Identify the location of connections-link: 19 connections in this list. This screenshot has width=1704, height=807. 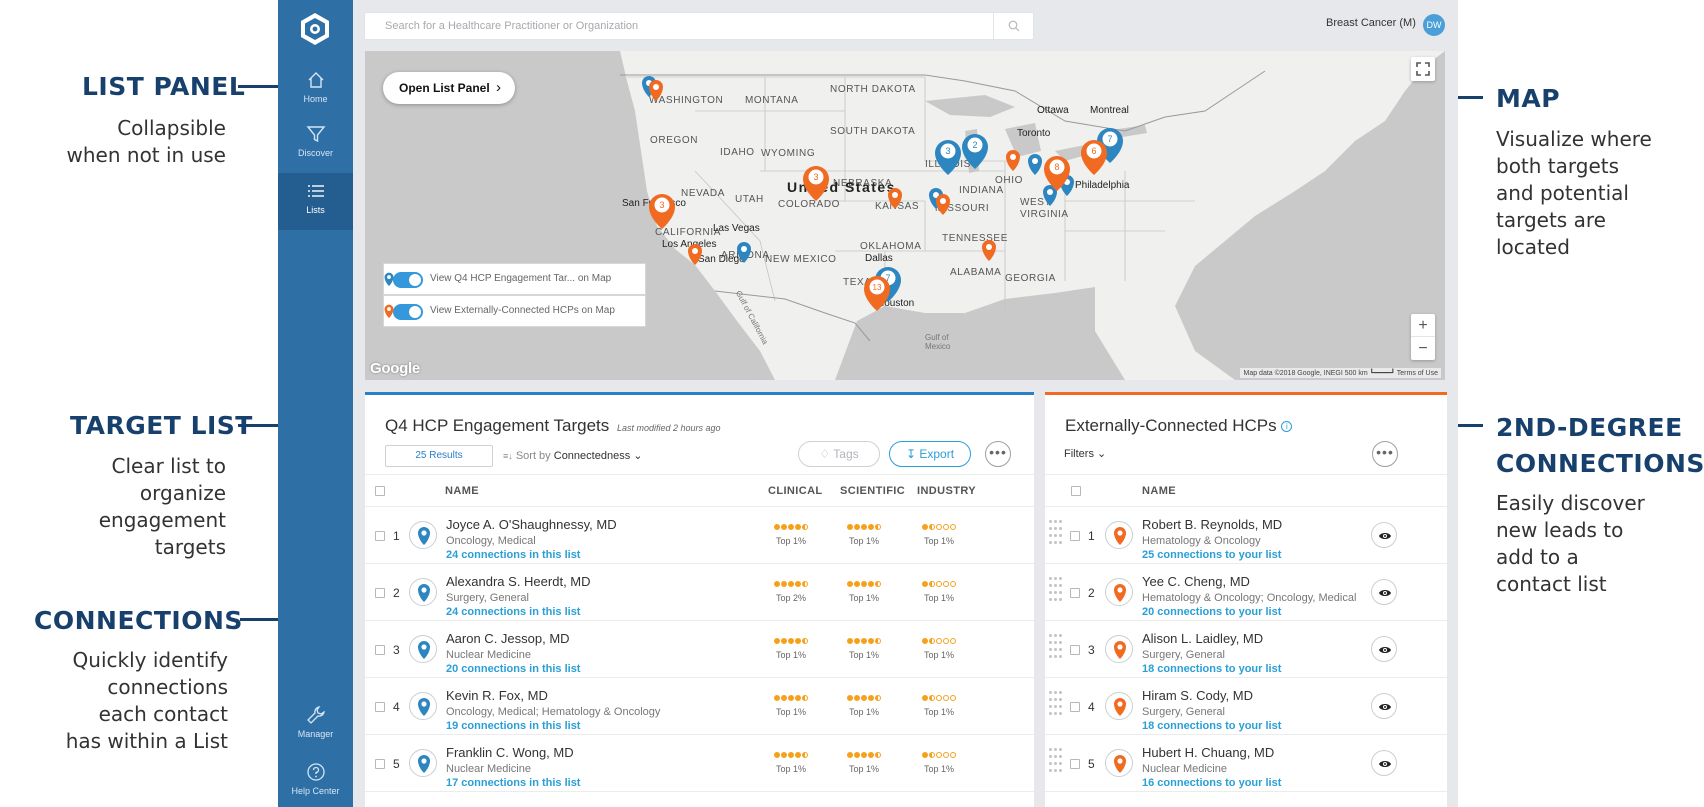
(513, 726).